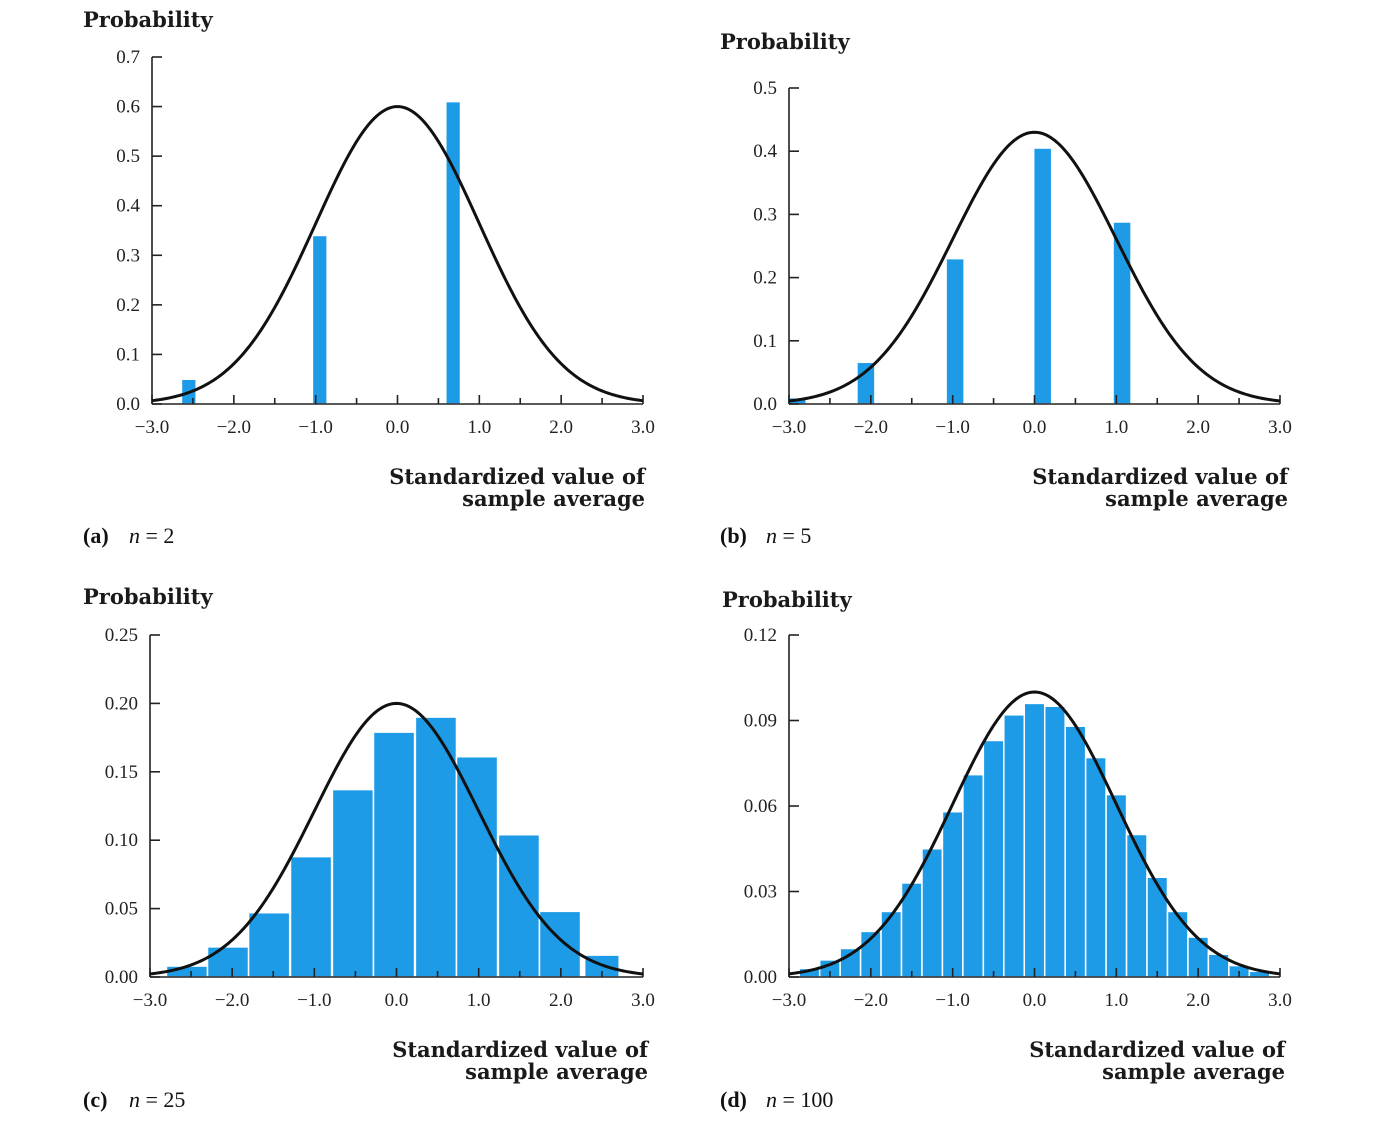 The width and height of the screenshot is (1378, 1127). Describe the element at coordinates (128, 107) in the screenshot. I see `y-tick-label: 0.6` at that location.